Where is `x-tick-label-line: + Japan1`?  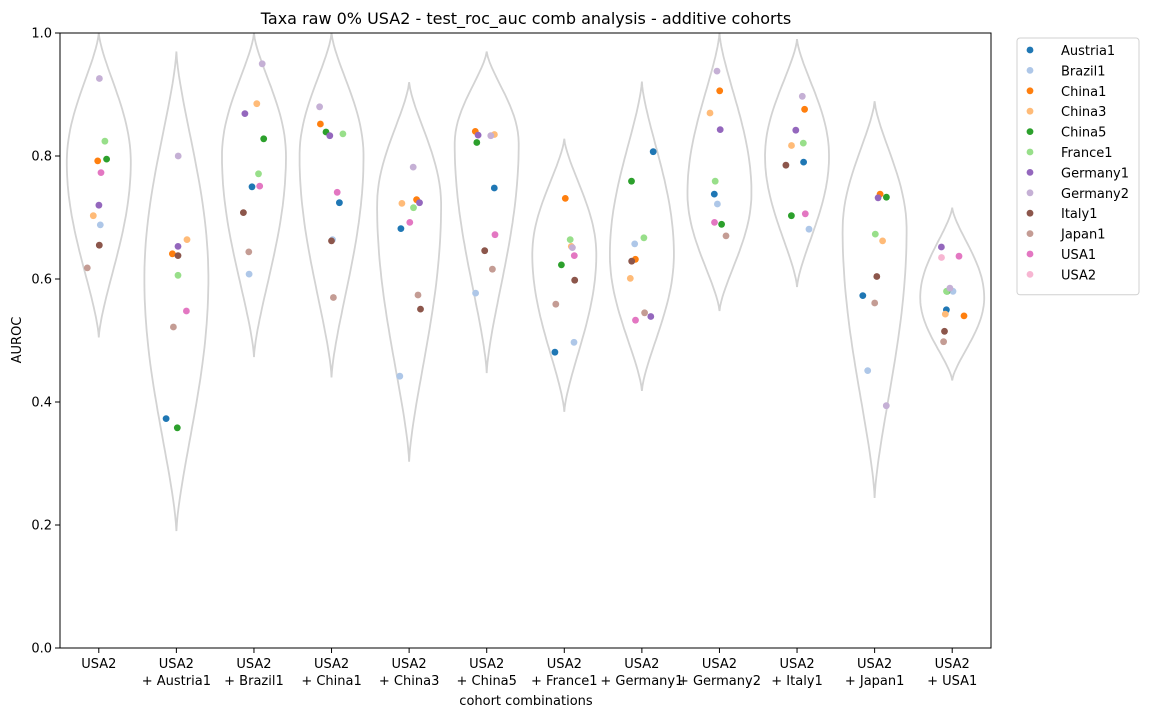 x-tick-label-line: + Japan1 is located at coordinates (875, 681).